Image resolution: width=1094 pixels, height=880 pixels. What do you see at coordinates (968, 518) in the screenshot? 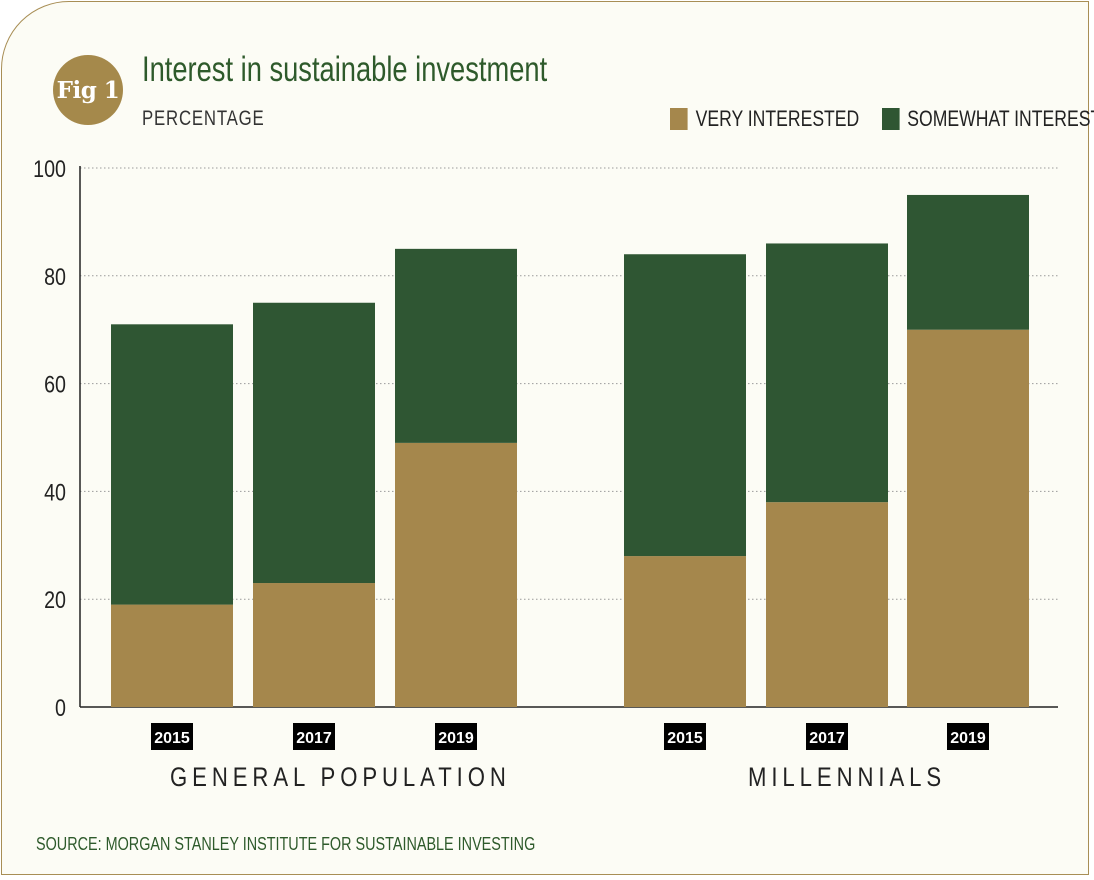
I see `bar-very-1-2019` at bounding box center [968, 518].